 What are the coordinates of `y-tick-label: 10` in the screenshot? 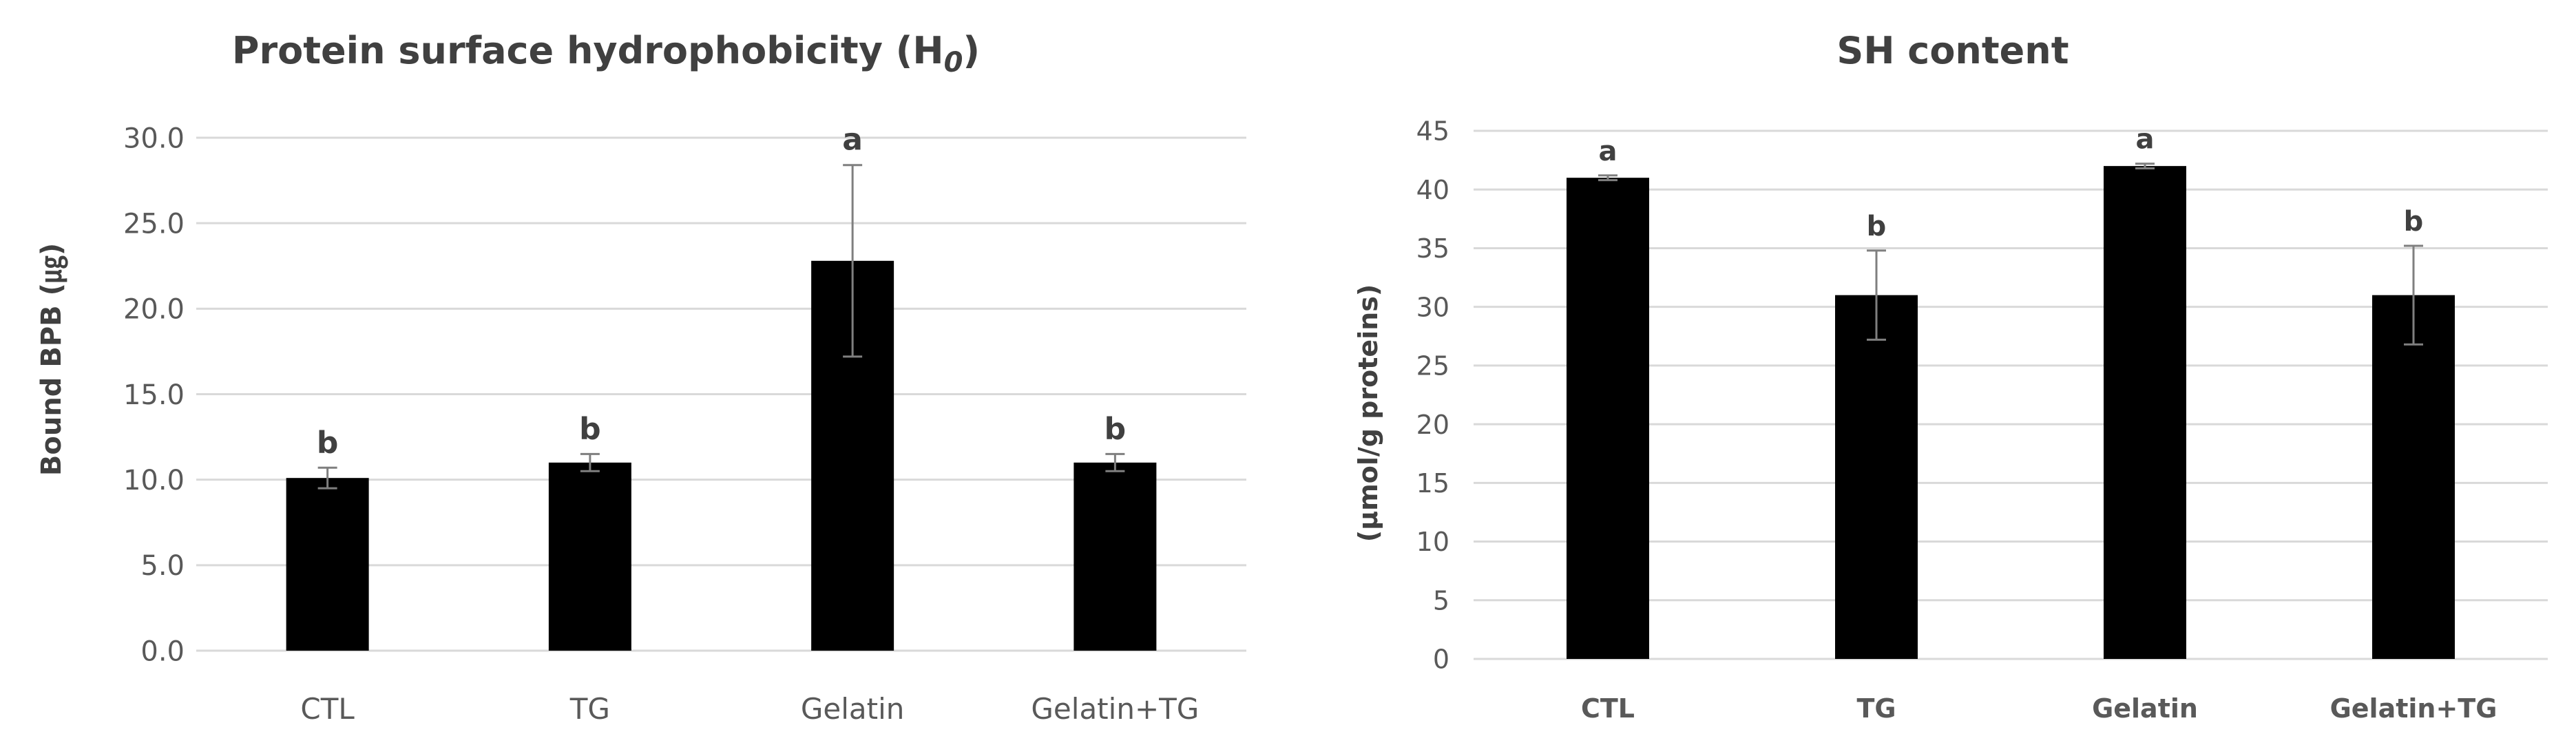 It's located at (1432, 542).